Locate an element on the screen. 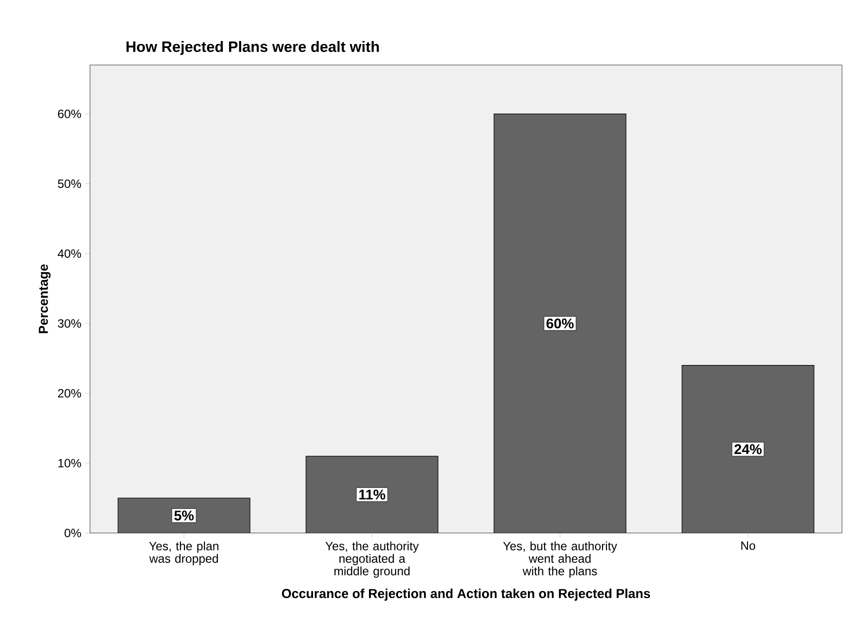  y-tick-label: 30% is located at coordinates (70, 323).